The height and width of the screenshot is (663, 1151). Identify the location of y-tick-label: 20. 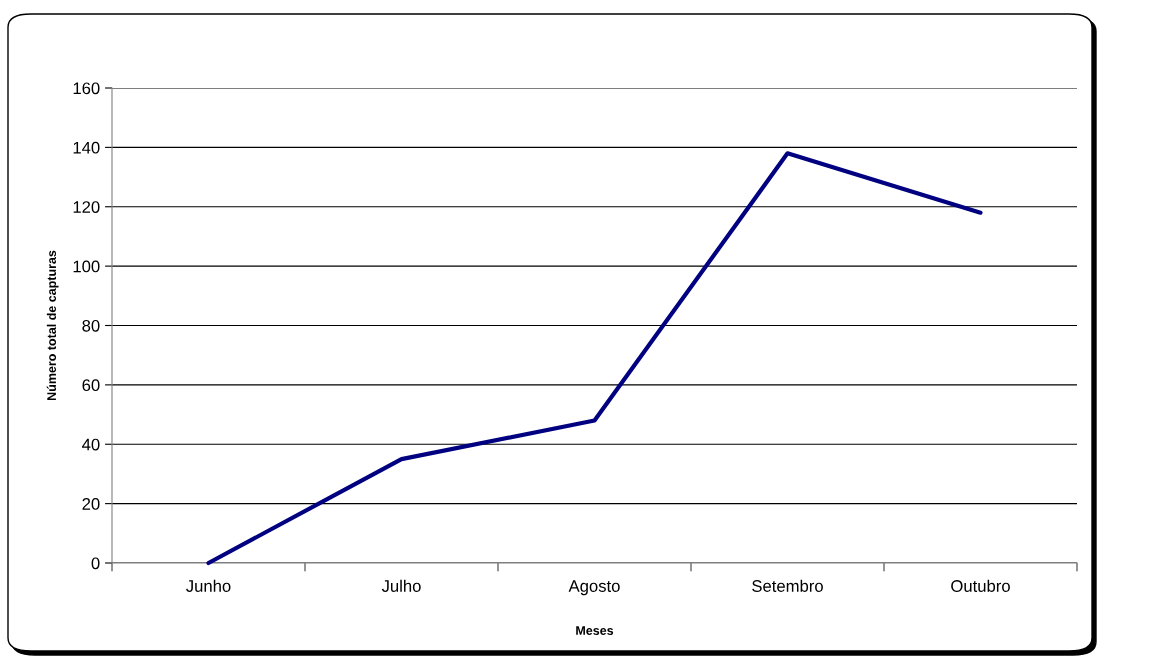
(91, 504).